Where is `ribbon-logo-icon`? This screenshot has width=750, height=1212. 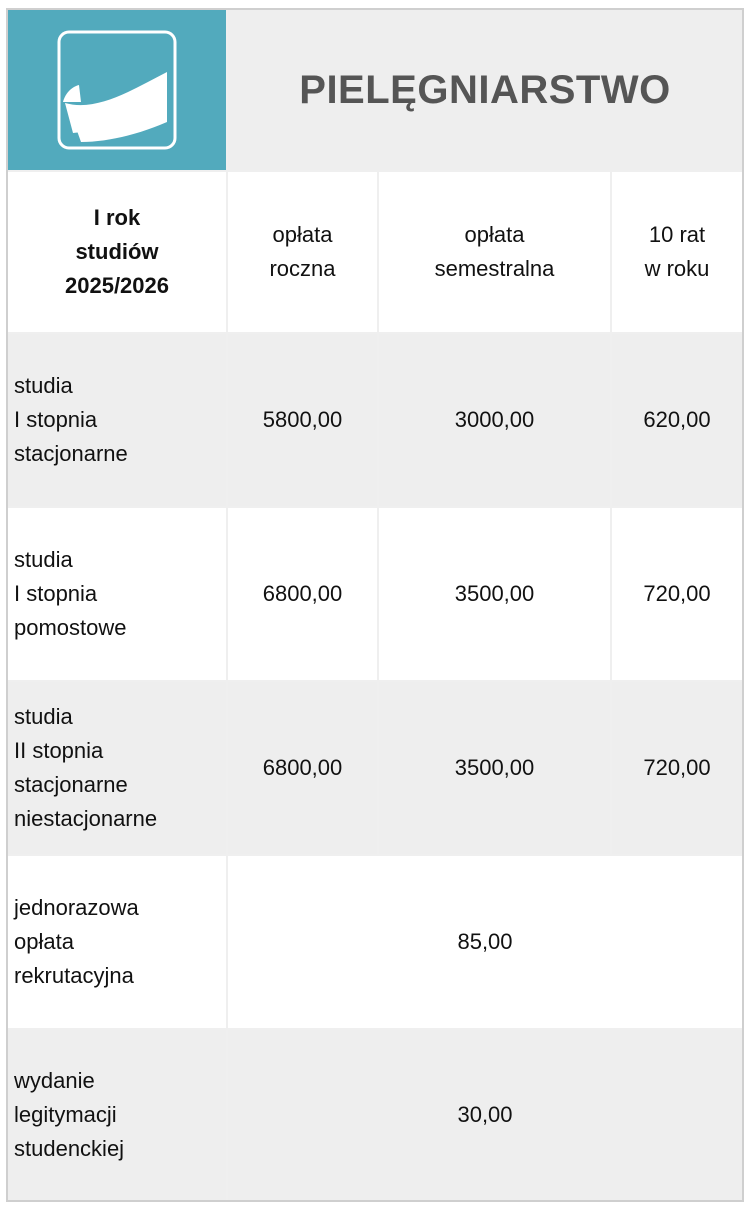 ribbon-logo-icon is located at coordinates (117, 90).